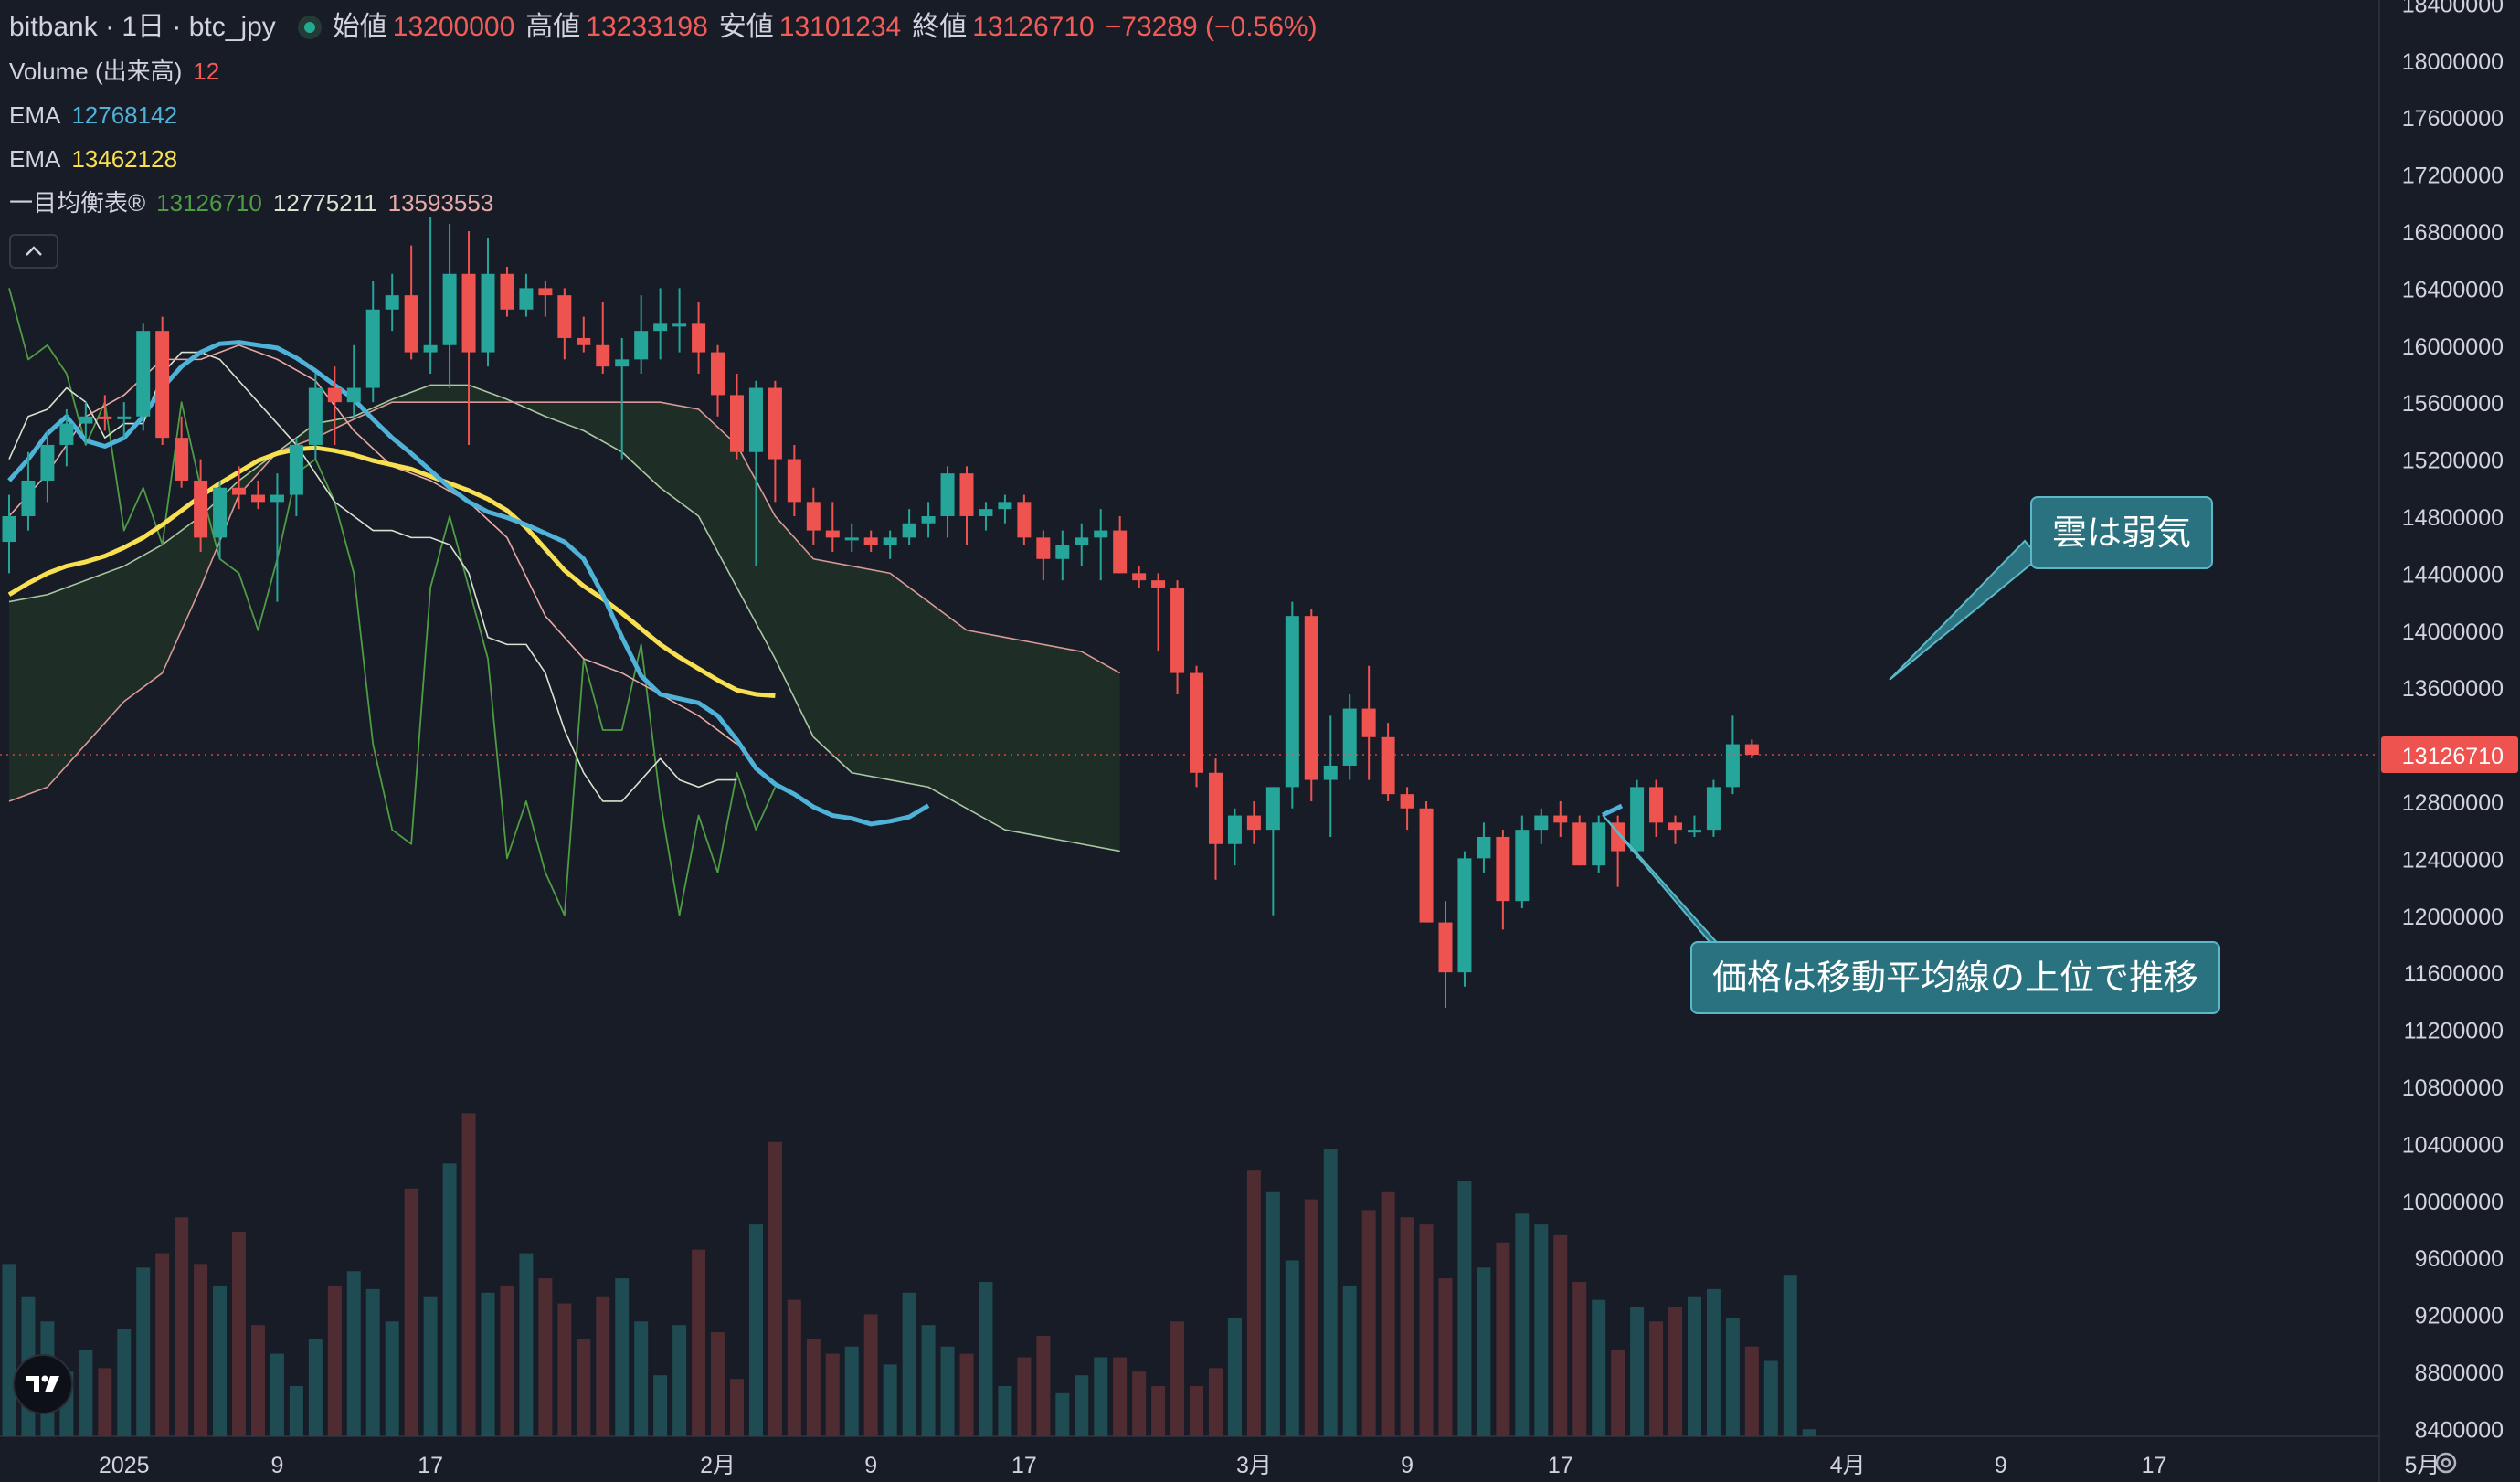 This screenshot has height=1482, width=2520. I want to click on price-tick-label: 9200000, so click(2460, 1316).